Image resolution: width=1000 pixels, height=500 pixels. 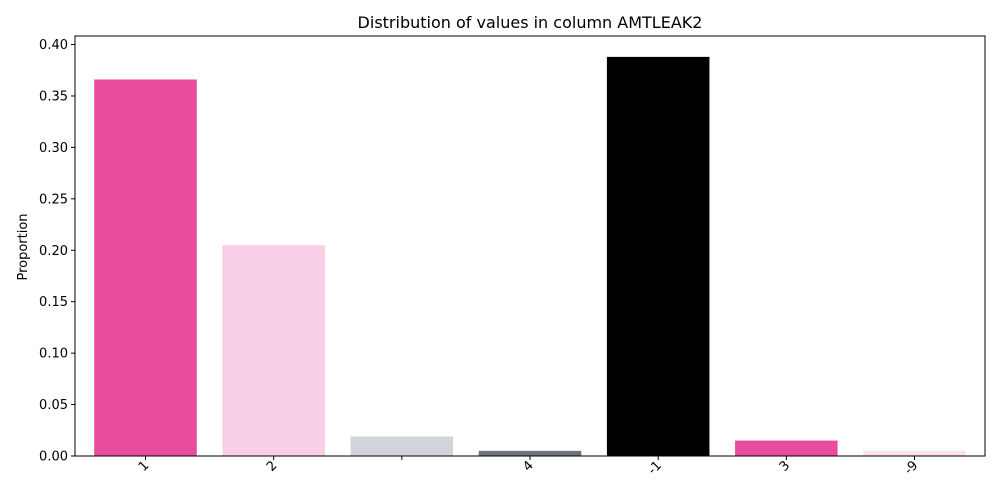 What do you see at coordinates (144, 466) in the screenshot?
I see `x-tick-label: 1` at bounding box center [144, 466].